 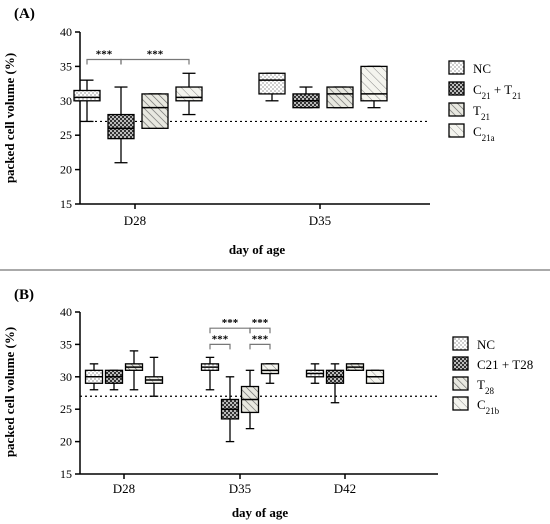 What do you see at coordinates (24, 295) in the screenshot?
I see `panel-label: (B)` at bounding box center [24, 295].